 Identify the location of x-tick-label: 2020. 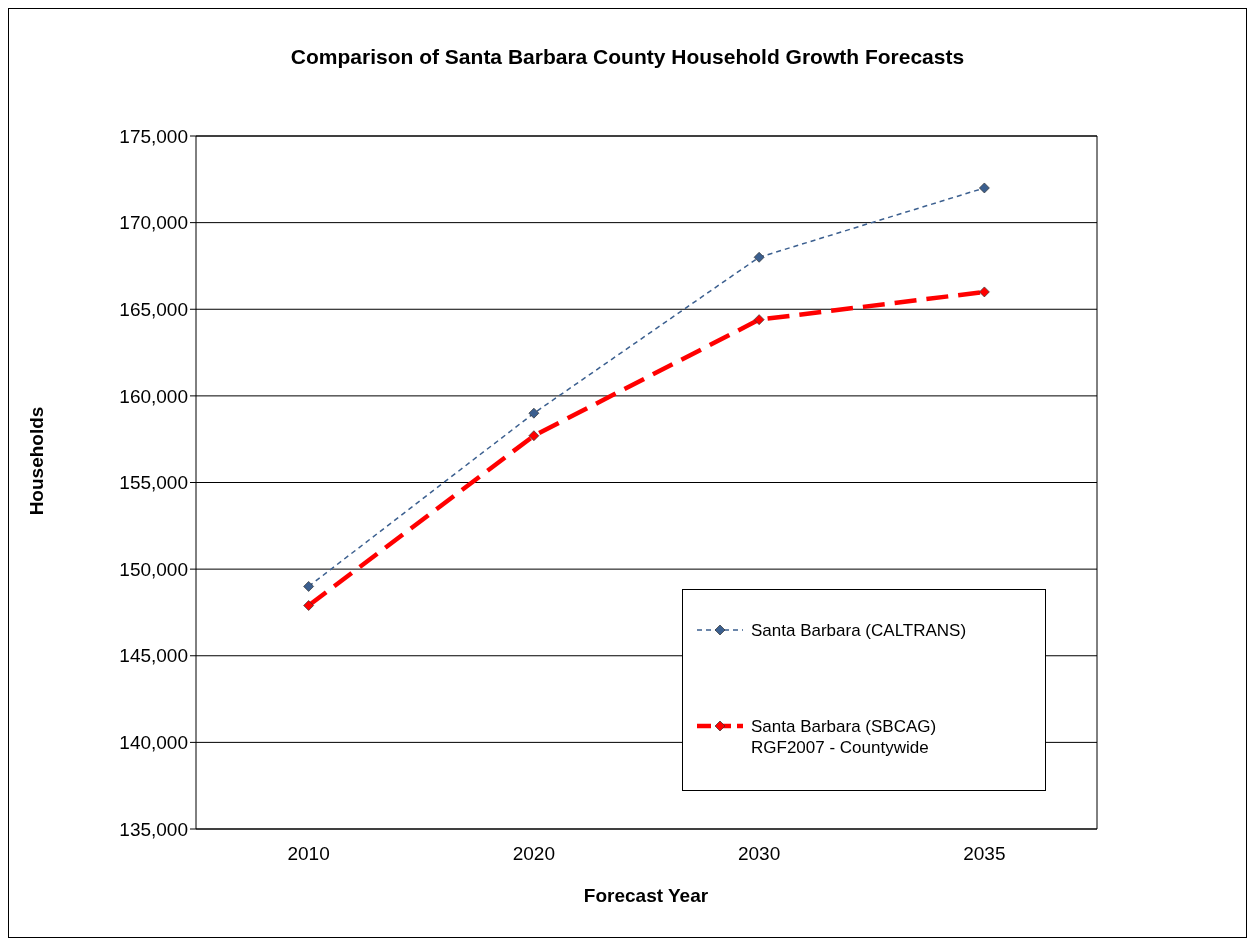
(534, 854).